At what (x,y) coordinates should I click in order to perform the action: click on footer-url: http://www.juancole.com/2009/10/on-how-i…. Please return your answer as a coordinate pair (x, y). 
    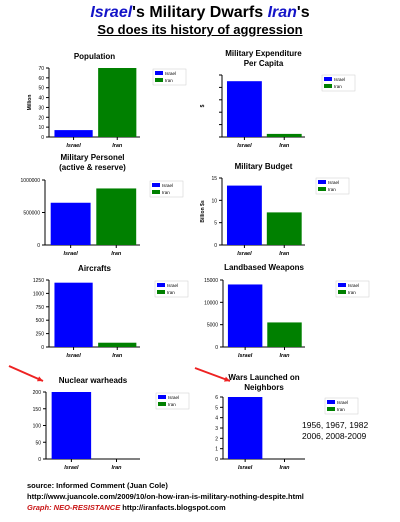
    Looking at the image, I should click on (165, 496).